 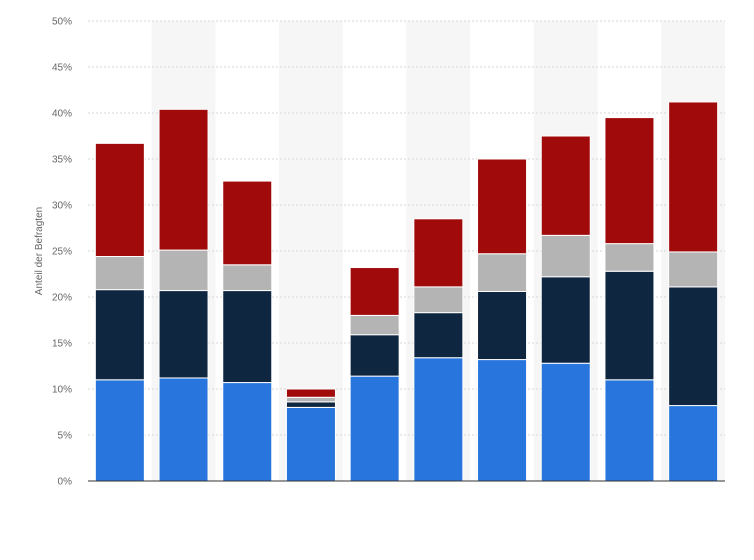 I want to click on y-tick-label: 25%, so click(x=62, y=252).